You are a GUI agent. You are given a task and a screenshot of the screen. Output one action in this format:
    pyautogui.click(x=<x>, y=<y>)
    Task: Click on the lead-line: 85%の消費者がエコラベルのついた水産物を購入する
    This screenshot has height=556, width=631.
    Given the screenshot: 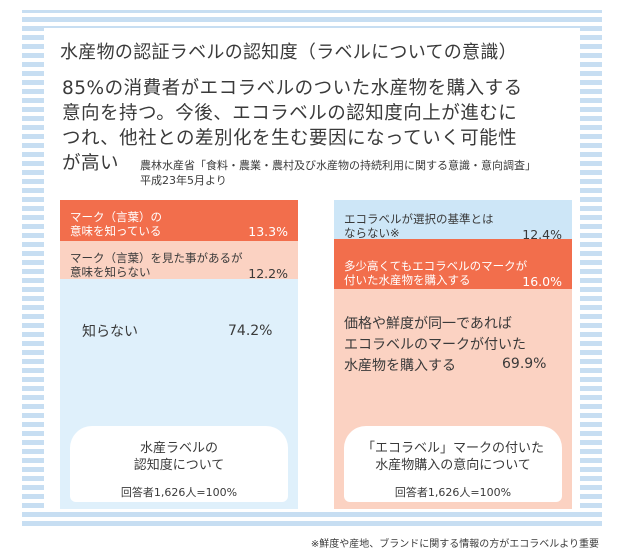 What is the action you would take?
    pyautogui.click(x=292, y=88)
    